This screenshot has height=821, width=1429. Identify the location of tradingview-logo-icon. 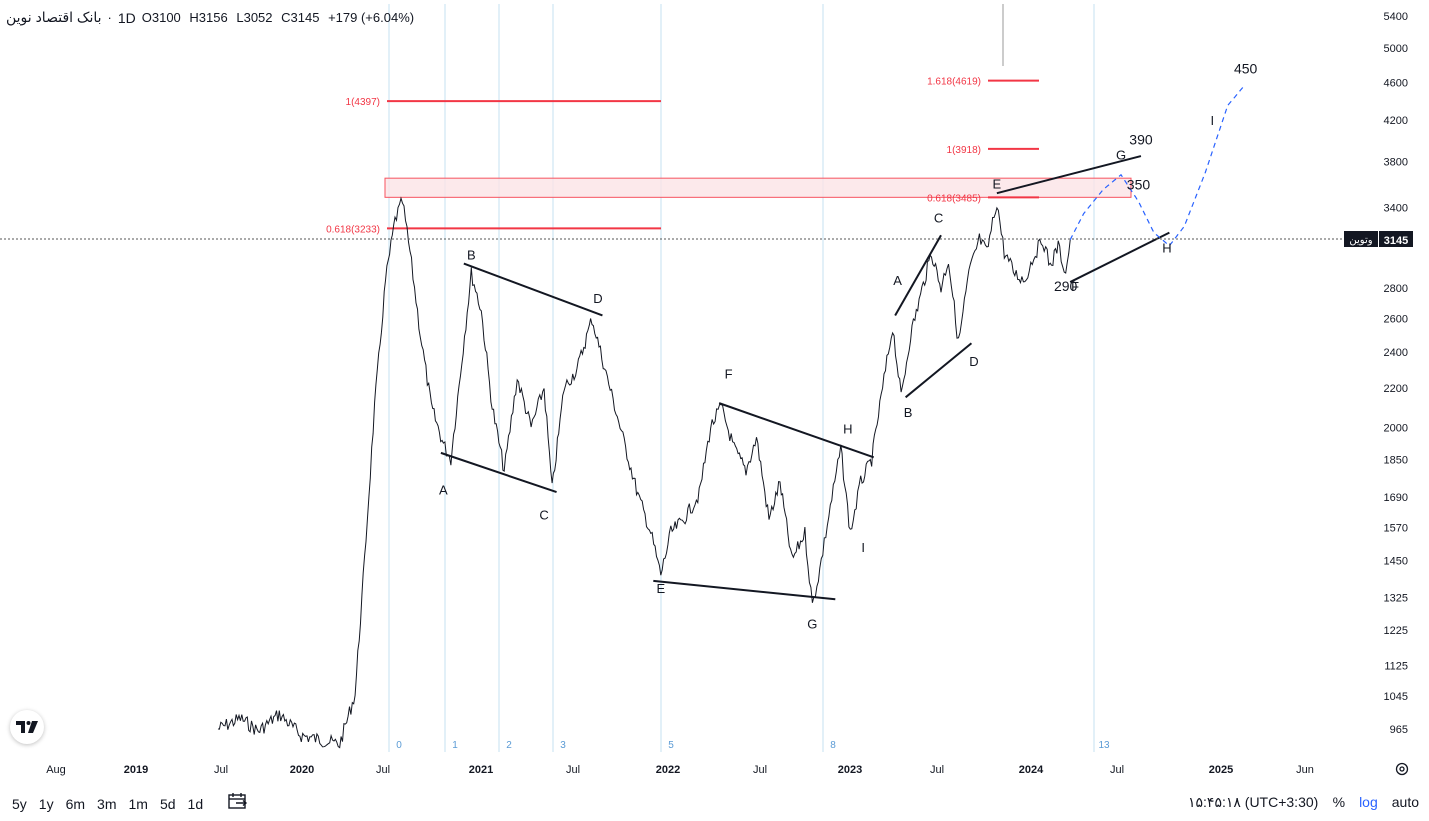
(27, 727).